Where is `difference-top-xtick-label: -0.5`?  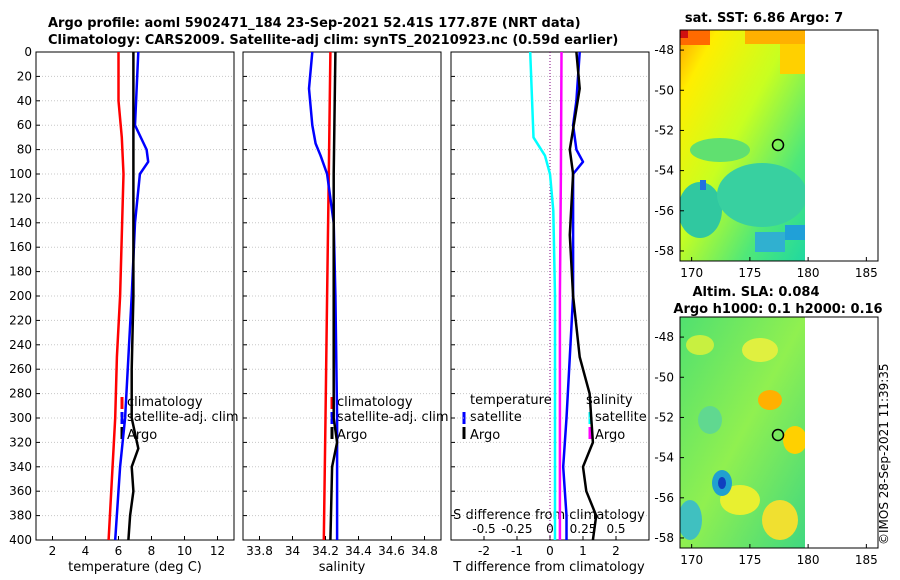 difference-top-xtick-label: -0.5 is located at coordinates (483, 529).